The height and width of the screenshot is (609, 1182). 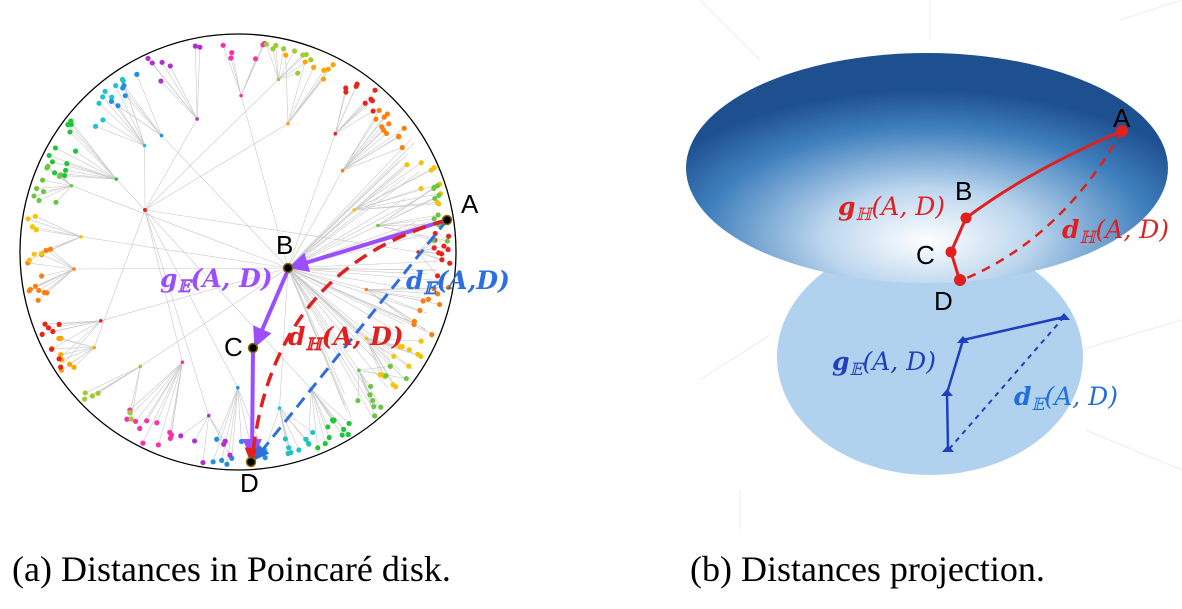 I want to click on caption-b: (b) Distances projection., so click(x=867, y=569).